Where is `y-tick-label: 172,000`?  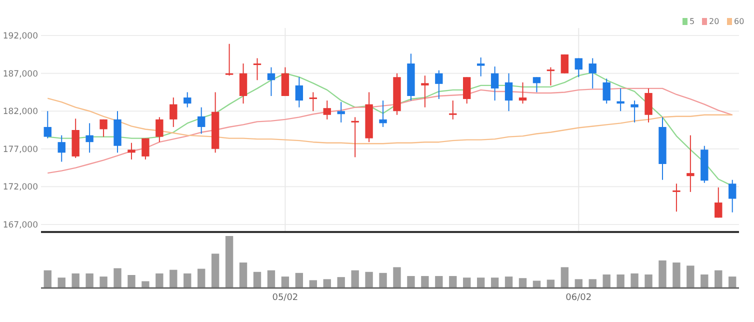
y-tick-label: 172,000 is located at coordinates (20, 187).